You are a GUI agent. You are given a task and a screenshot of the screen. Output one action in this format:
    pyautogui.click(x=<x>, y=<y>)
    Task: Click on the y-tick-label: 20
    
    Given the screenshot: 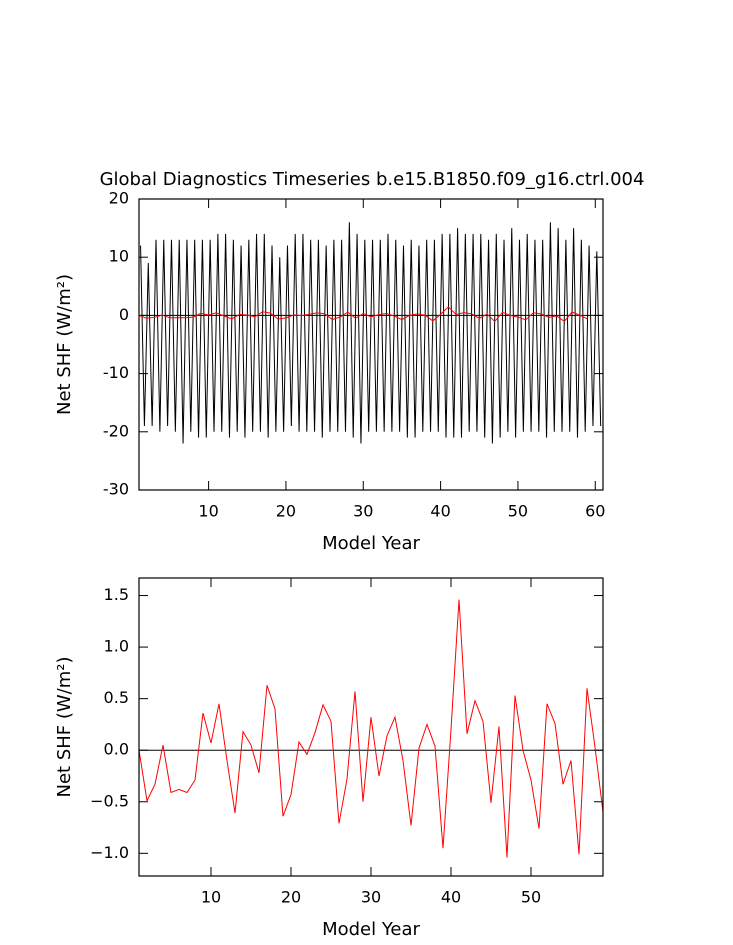 What is the action you would take?
    pyautogui.click(x=119, y=198)
    